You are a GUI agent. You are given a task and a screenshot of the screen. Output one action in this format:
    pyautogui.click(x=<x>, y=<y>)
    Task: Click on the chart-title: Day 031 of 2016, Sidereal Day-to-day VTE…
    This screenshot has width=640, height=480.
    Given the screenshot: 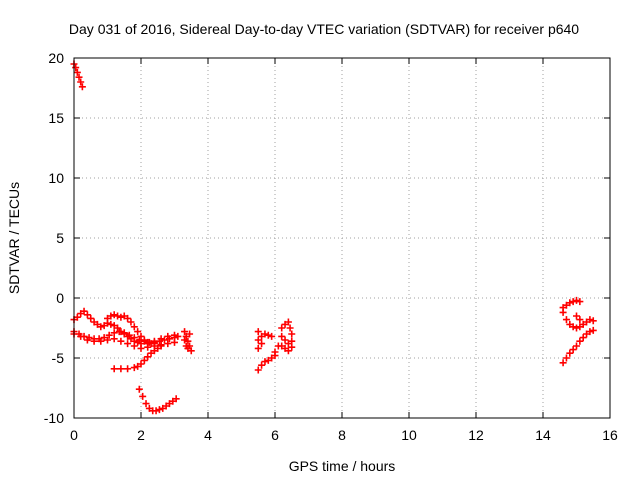 What is the action you would take?
    pyautogui.click(x=324, y=29)
    